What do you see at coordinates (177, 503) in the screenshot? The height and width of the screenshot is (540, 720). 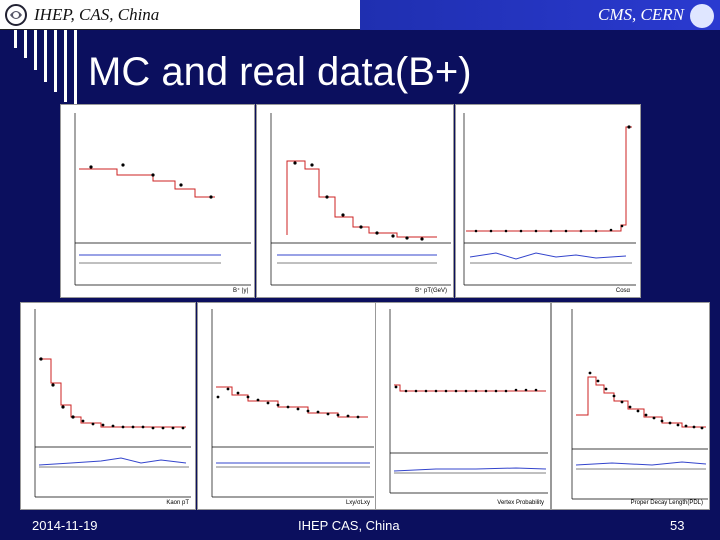 I see `plot-kaon-pt-xlabel: Kaon pT` at bounding box center [177, 503].